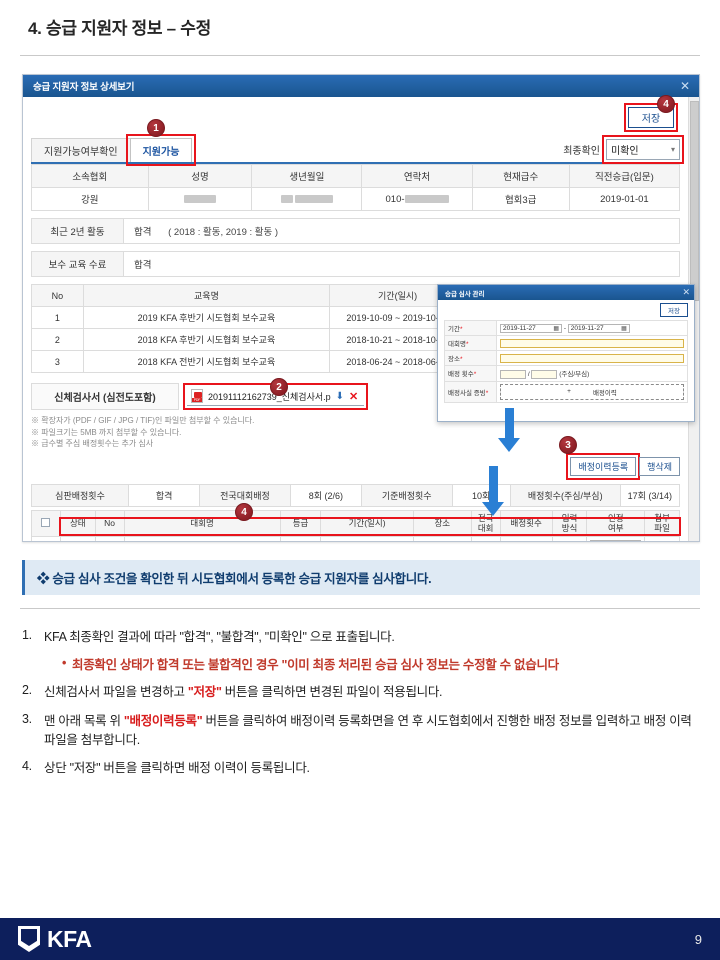  Describe the element at coordinates (470, 358) in the screenshot. I see `label-place: 장소*` at that location.